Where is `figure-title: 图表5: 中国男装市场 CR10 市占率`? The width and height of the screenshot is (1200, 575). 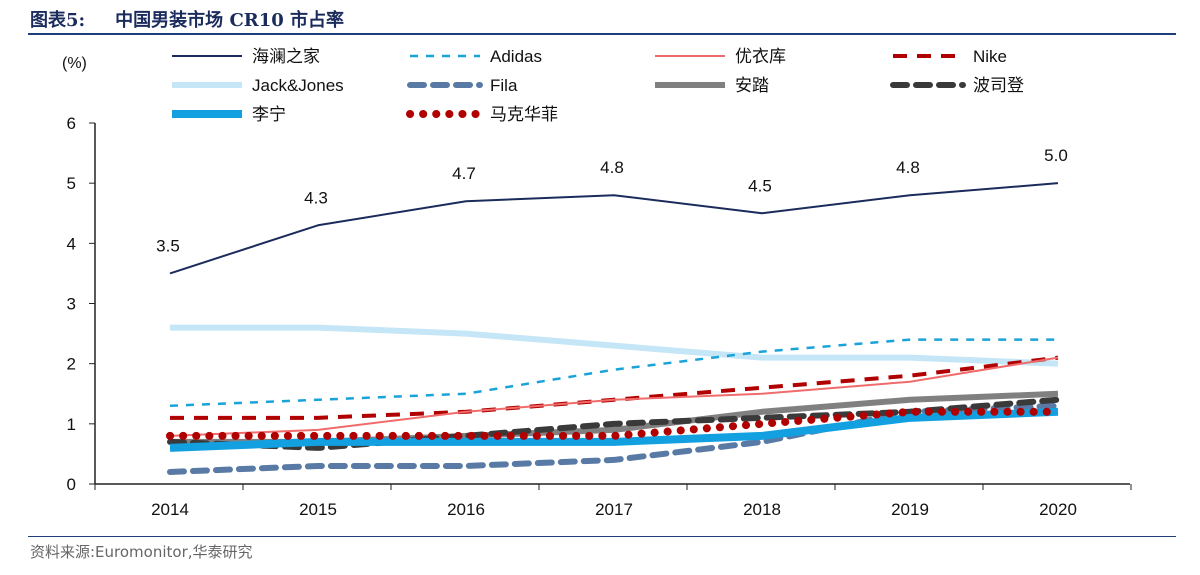 figure-title: 图表5: 中国男装市场 CR10 市占率 is located at coordinates (202, 19).